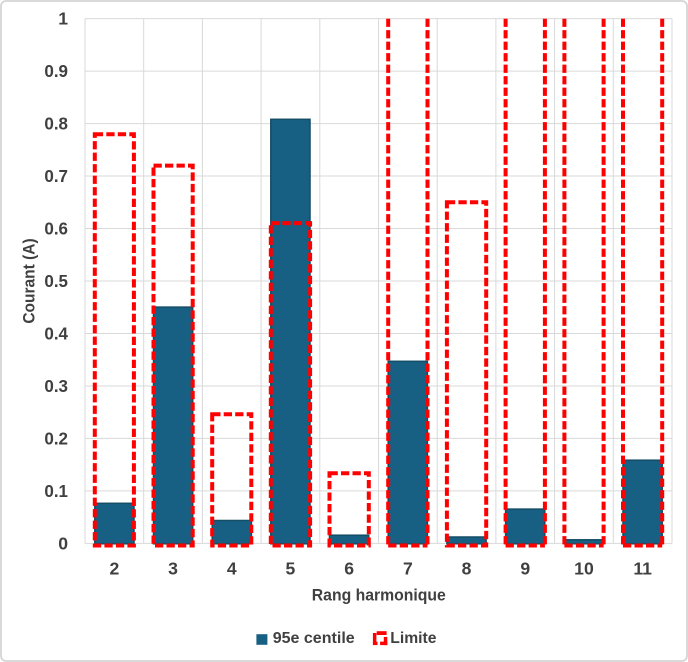 This screenshot has height=662, width=688. I want to click on svg-text: 1, so click(63, 19).